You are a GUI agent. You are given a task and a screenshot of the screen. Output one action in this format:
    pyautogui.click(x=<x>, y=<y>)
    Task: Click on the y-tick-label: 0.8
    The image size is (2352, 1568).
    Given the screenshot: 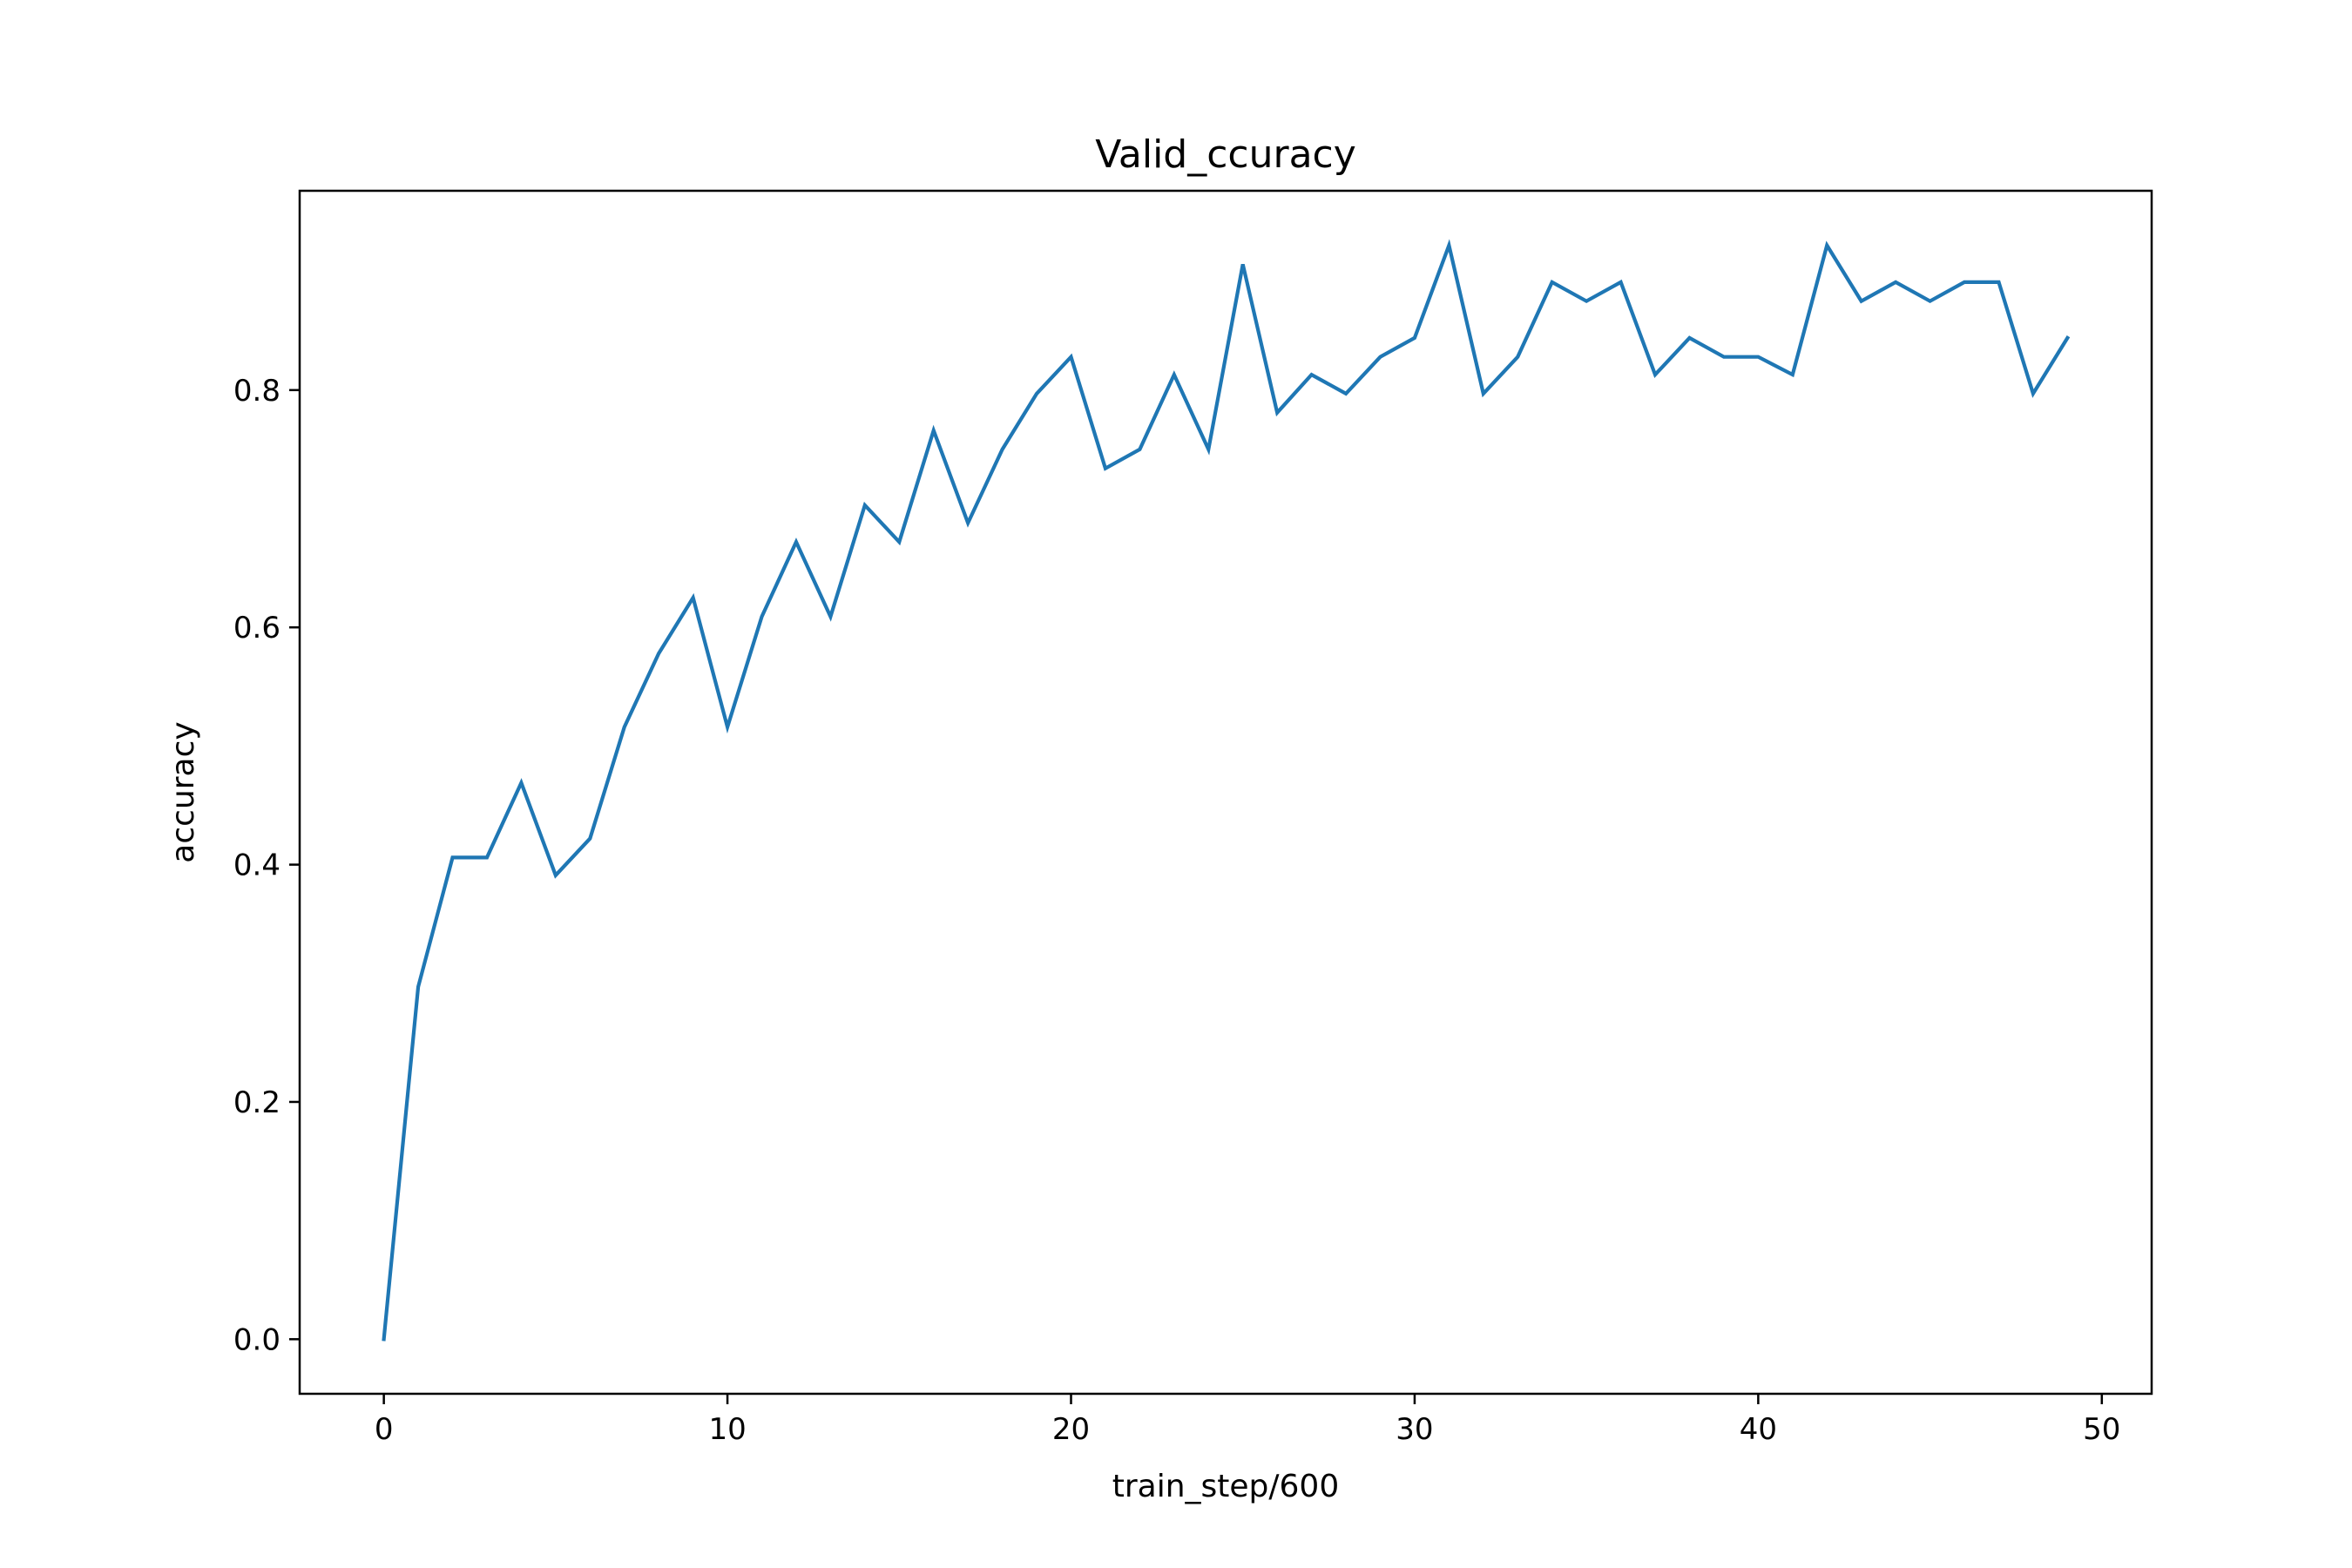 What is the action you would take?
    pyautogui.click(x=256, y=391)
    